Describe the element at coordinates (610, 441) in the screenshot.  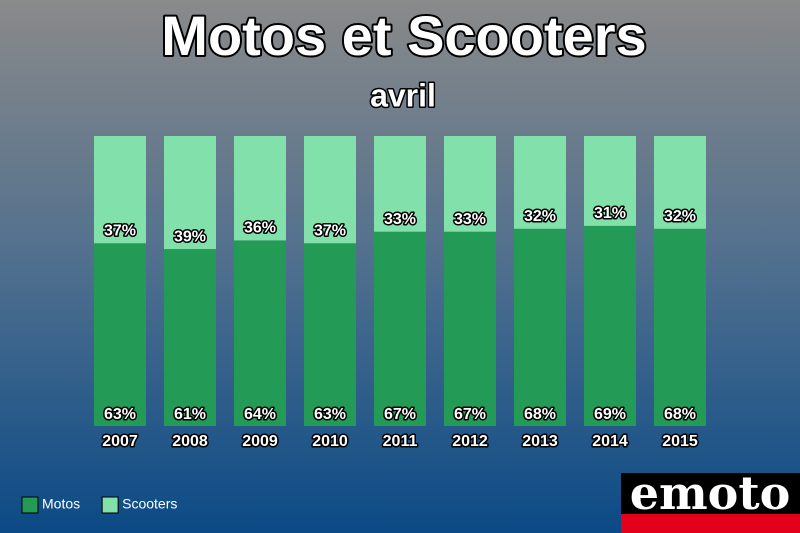
I see `x-tick-label: 2014` at that location.